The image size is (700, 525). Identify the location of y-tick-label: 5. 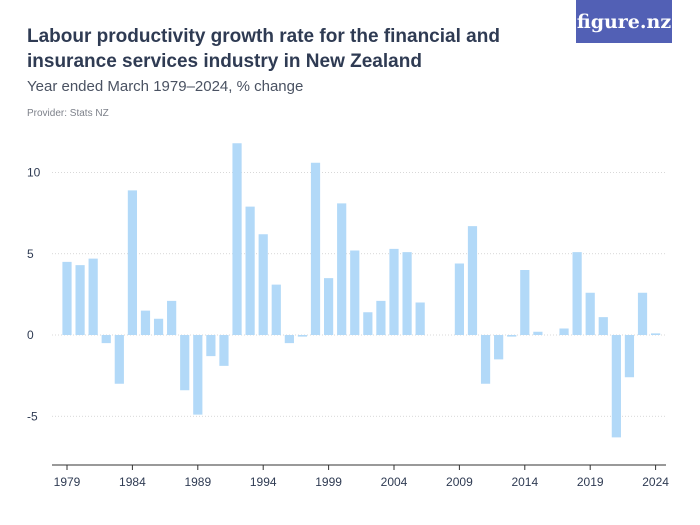
(30, 254).